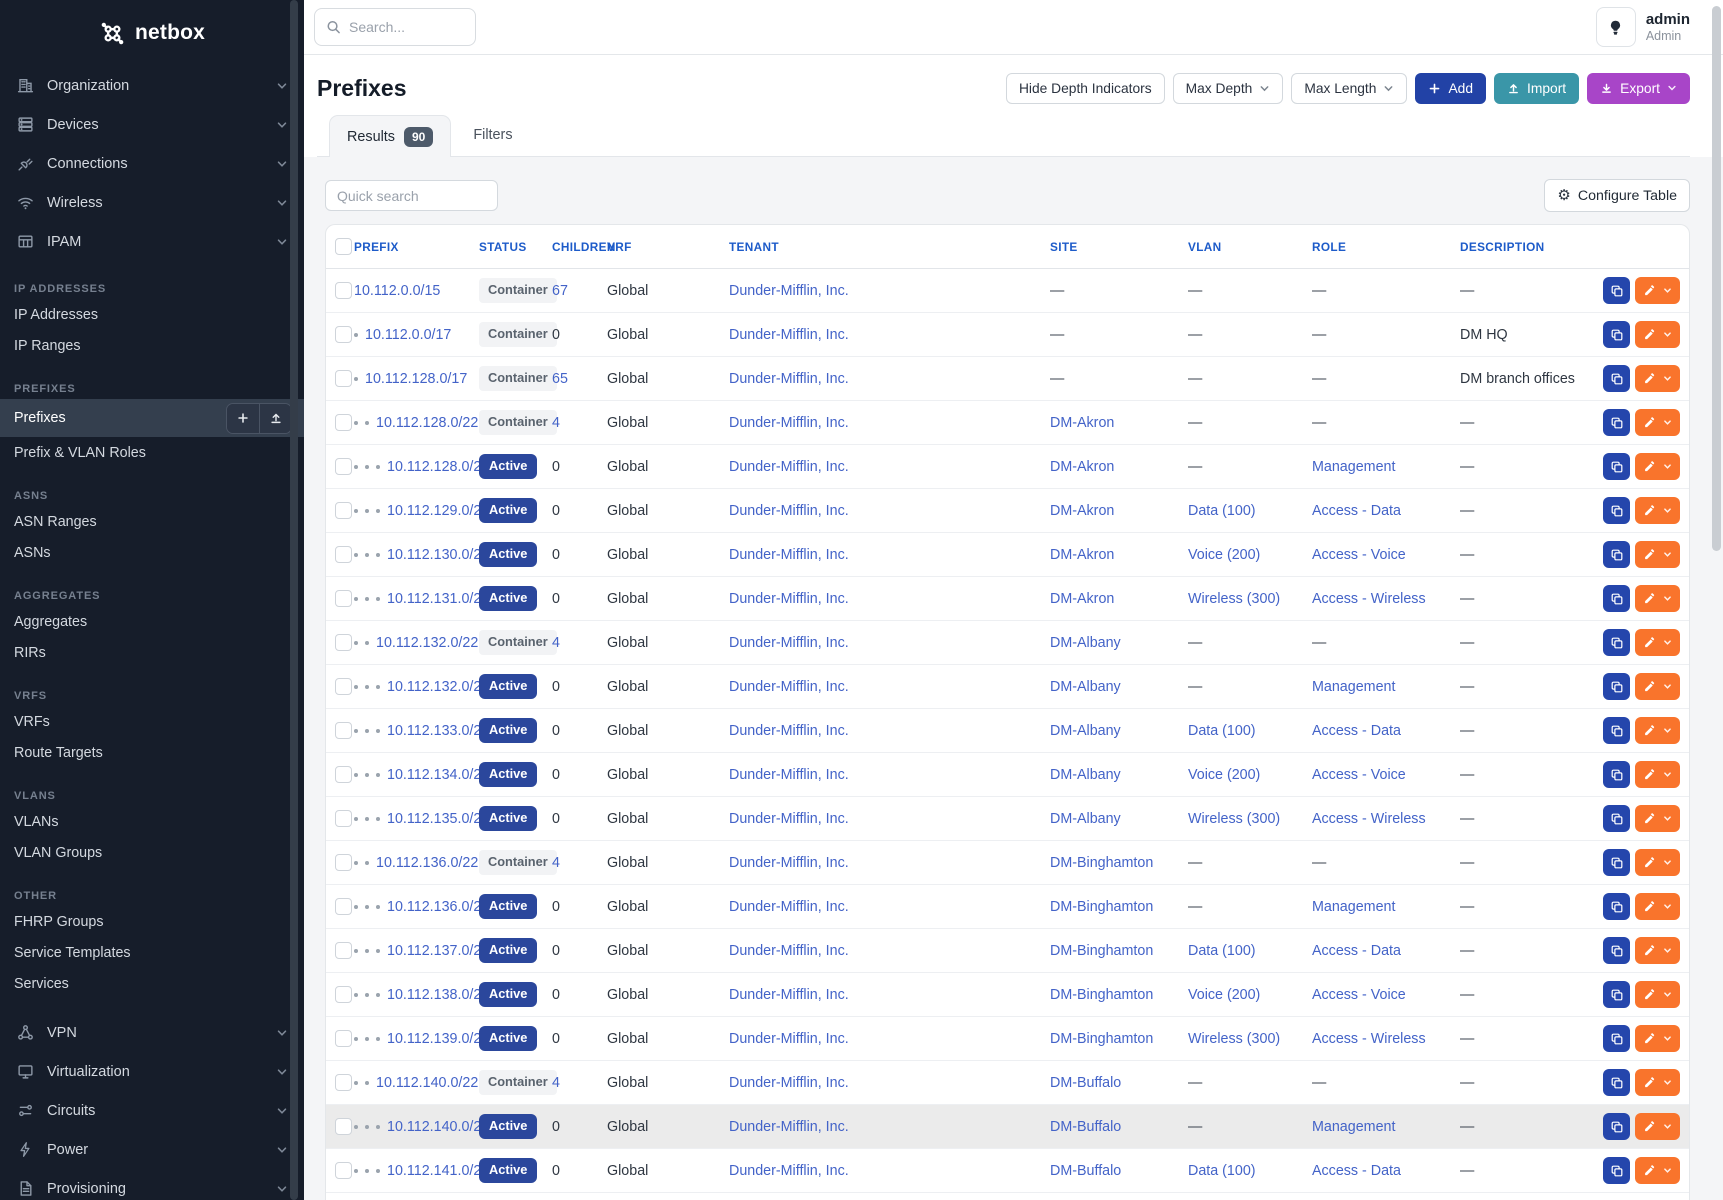 This screenshot has width=1723, height=1200. Describe the element at coordinates (152, 85) in the screenshot. I see `sidebar-item-organization: Organization` at that location.